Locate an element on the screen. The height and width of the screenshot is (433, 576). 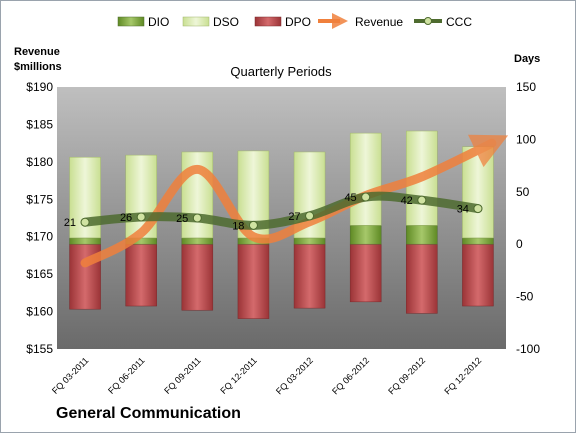
ccc-data-label: 26 is located at coordinates (126, 218).